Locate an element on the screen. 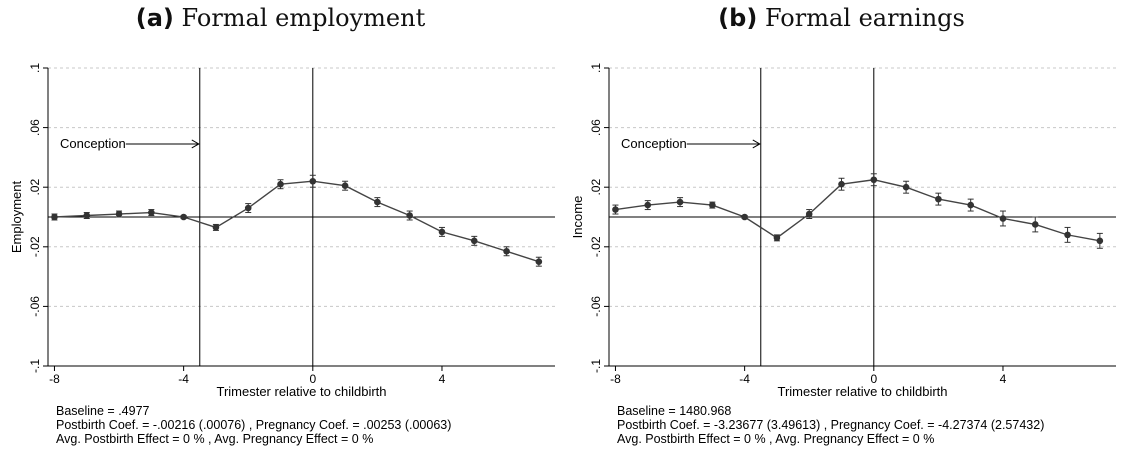  panel-title-text: Formal employment is located at coordinates (303, 18).